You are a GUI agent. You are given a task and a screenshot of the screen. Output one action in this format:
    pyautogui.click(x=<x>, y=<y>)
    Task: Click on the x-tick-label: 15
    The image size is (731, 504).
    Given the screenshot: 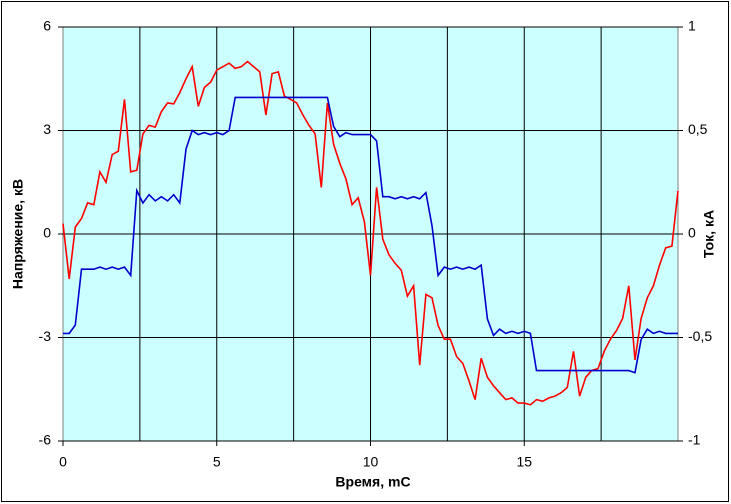 What is the action you would take?
    pyautogui.click(x=524, y=462)
    